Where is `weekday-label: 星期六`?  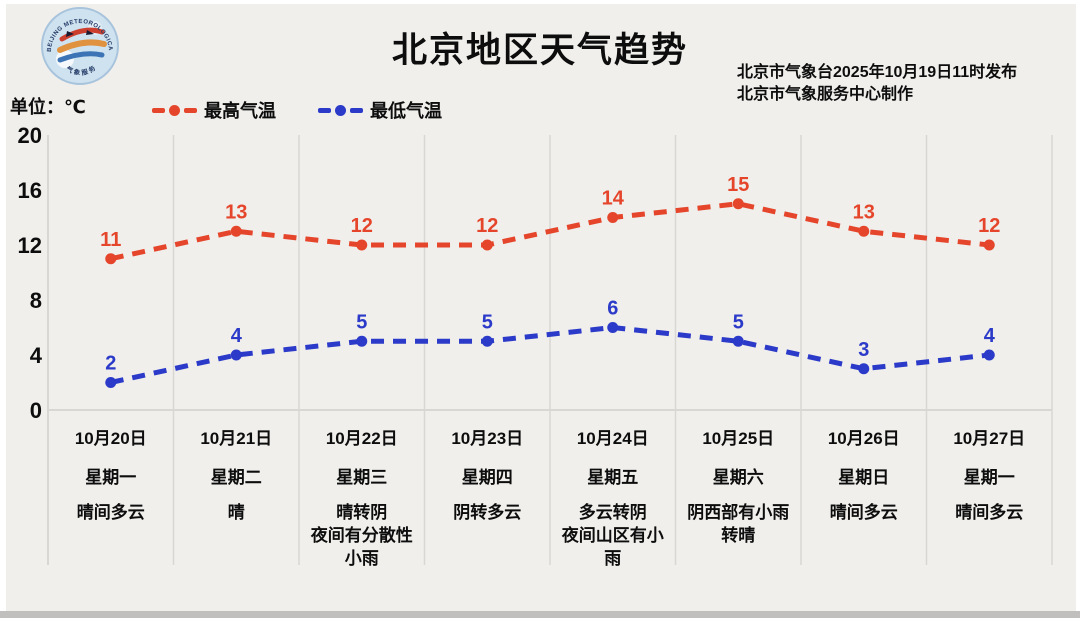
weekday-label: 星期六 is located at coordinates (738, 477).